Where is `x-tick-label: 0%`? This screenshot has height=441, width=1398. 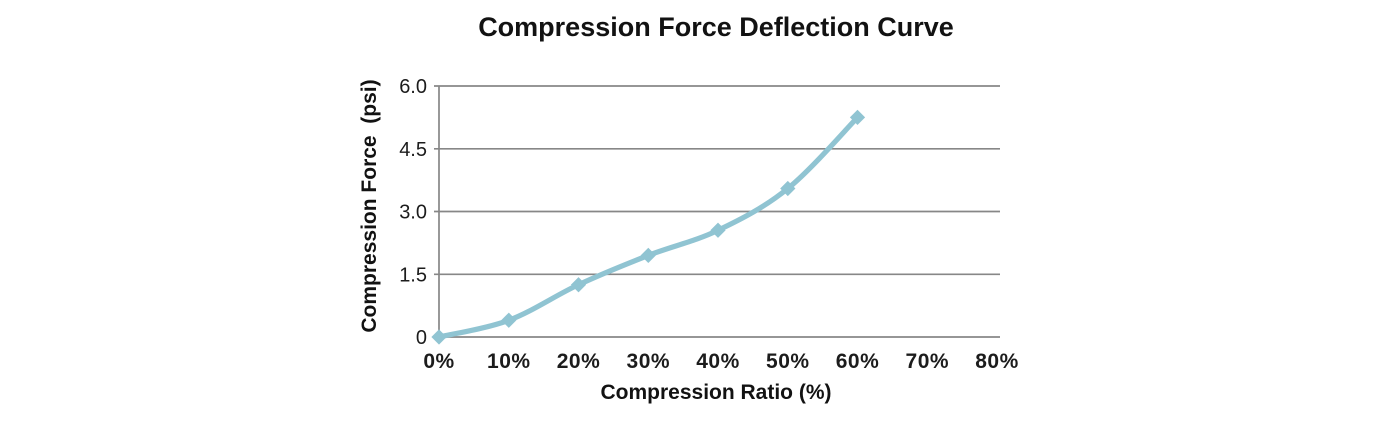 x-tick-label: 0% is located at coordinates (438, 361).